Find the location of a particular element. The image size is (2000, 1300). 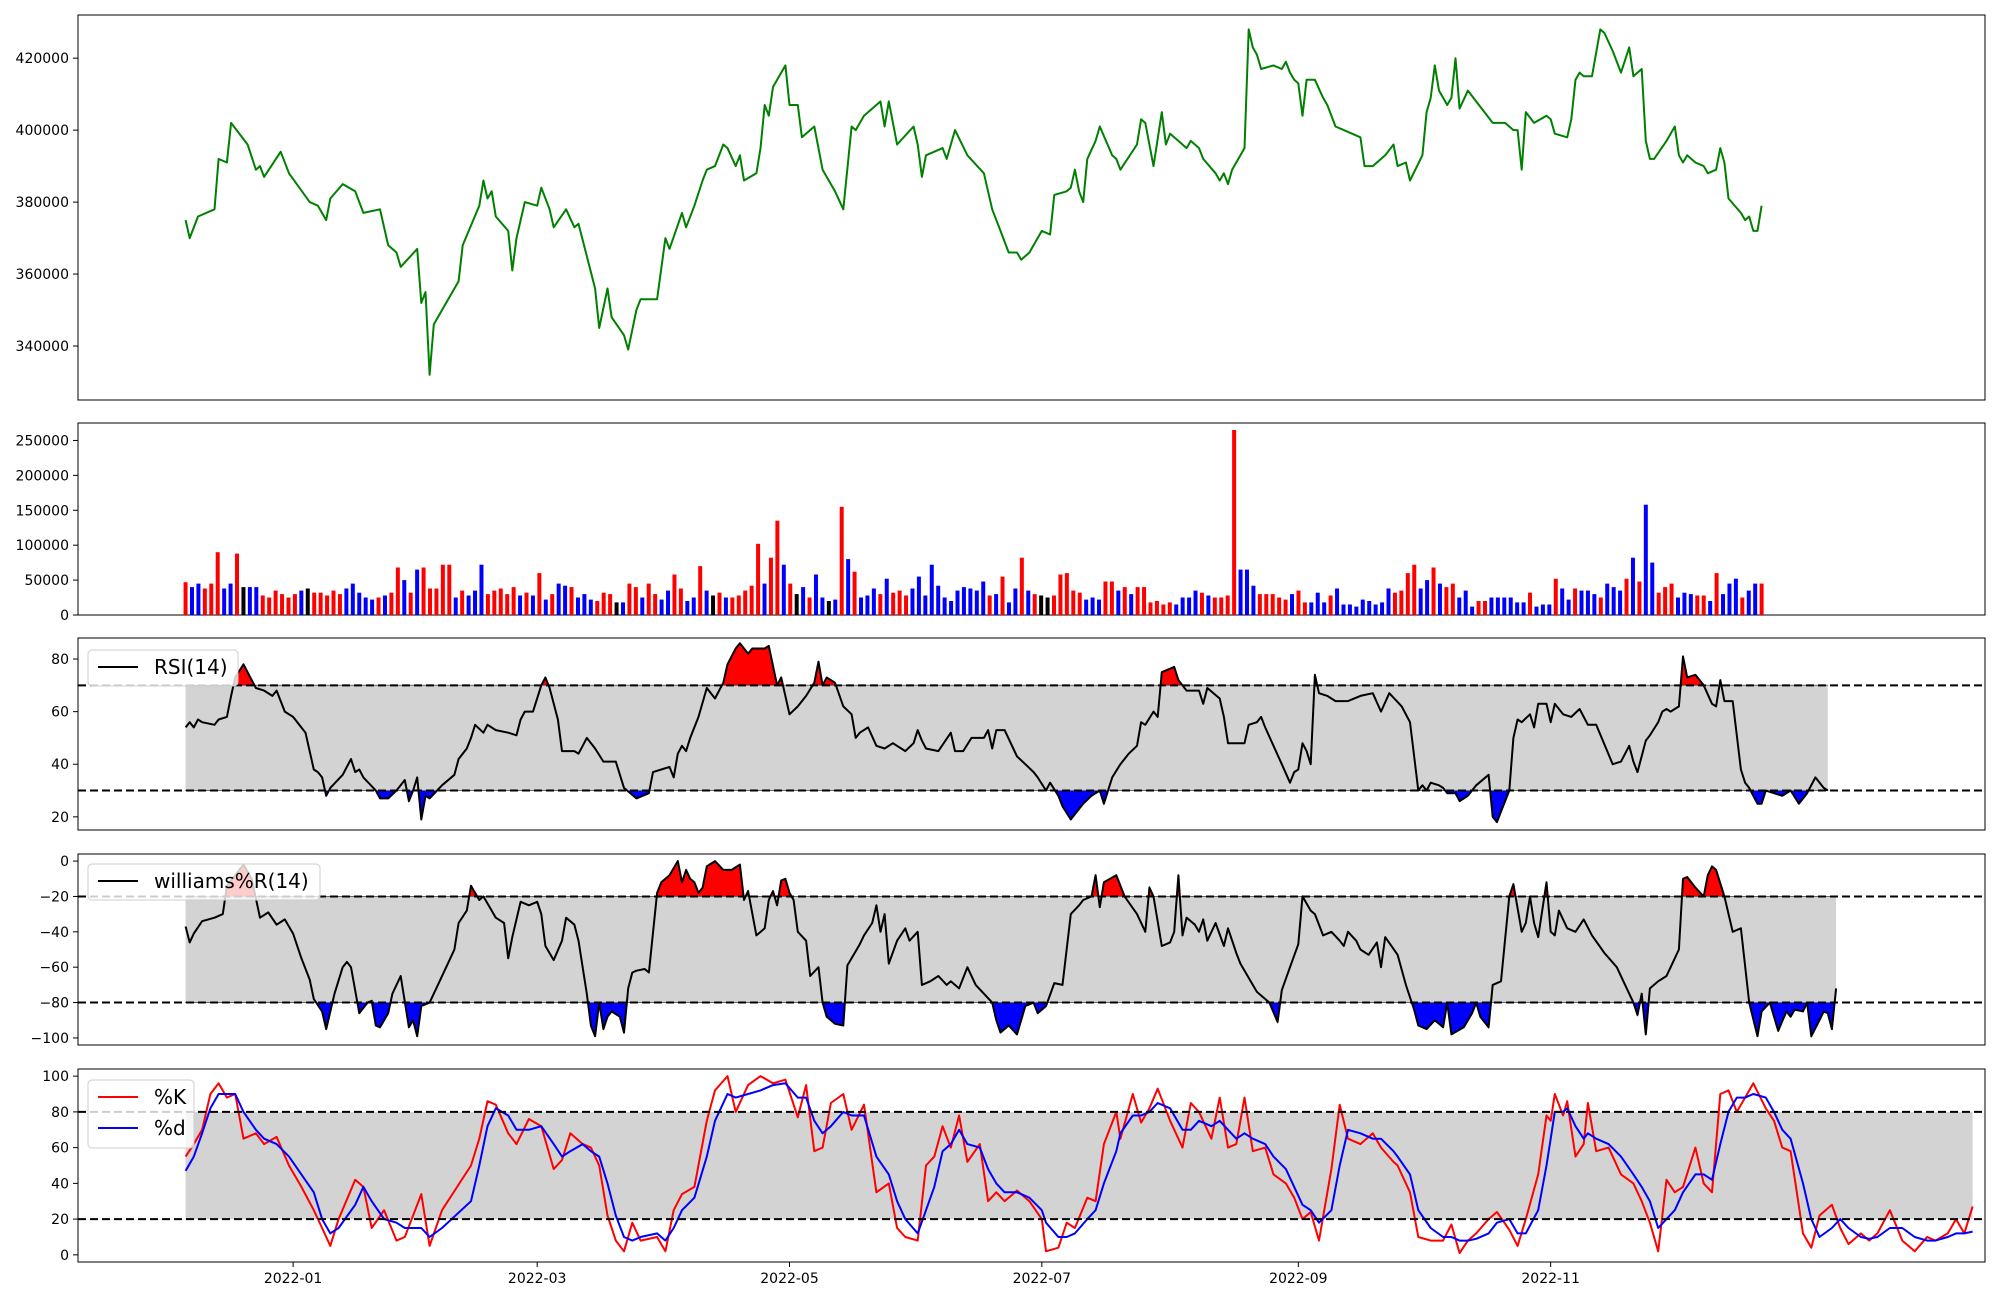

d-line is located at coordinates (1078, 1162).